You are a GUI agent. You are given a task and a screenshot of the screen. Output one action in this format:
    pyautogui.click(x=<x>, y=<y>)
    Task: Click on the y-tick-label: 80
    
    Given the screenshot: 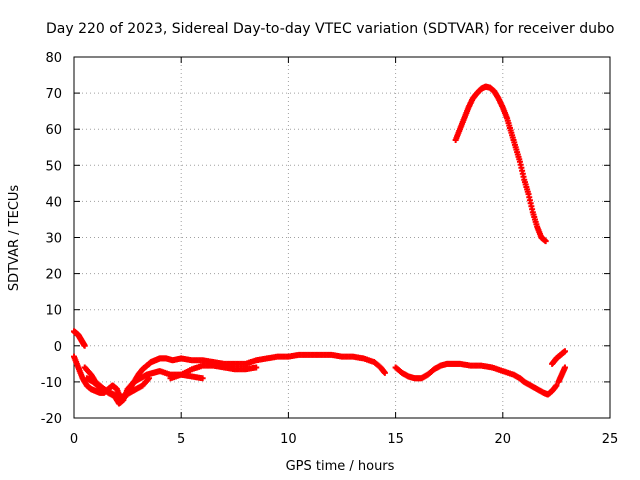 What is the action you would take?
    pyautogui.click(x=53, y=58)
    